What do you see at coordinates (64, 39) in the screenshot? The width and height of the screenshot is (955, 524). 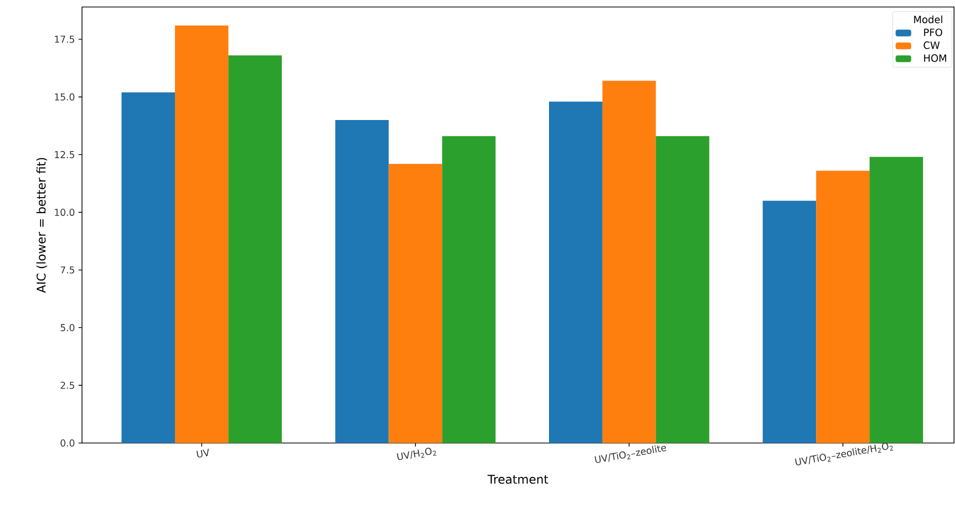 I see `y-tick-label: 17.5` at bounding box center [64, 39].